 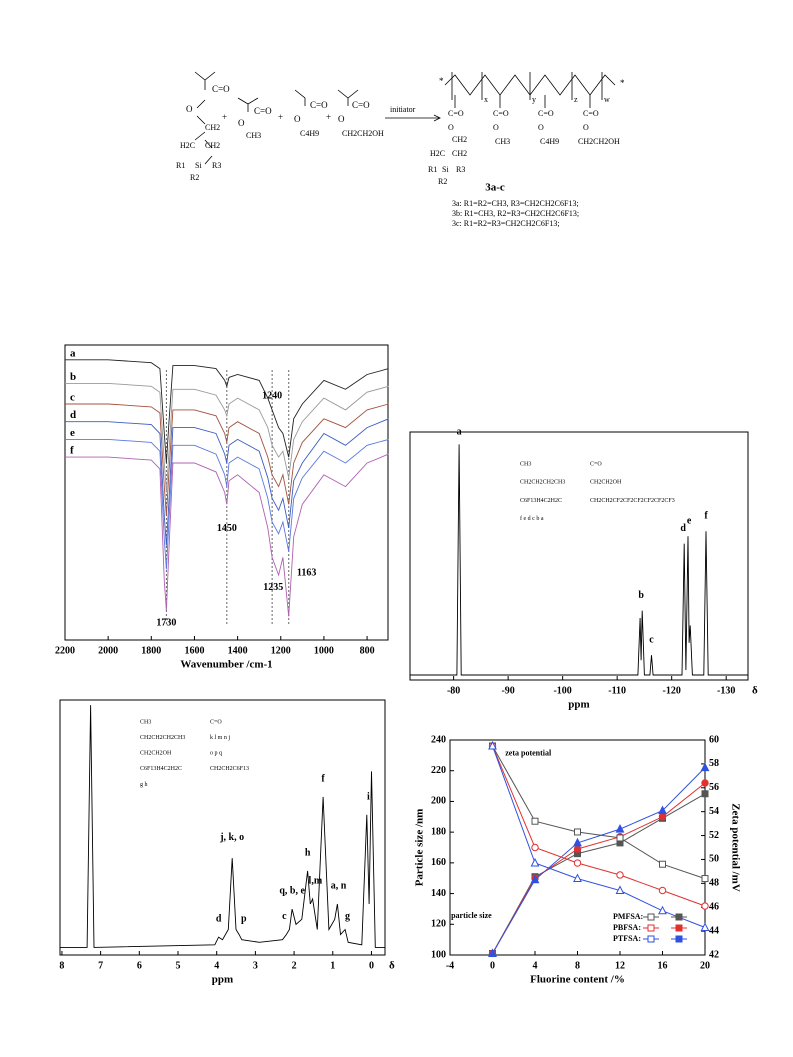 What do you see at coordinates (735, 847) in the screenshot?
I see `y2-axis-label: Zeta potential /mV` at bounding box center [735, 847].